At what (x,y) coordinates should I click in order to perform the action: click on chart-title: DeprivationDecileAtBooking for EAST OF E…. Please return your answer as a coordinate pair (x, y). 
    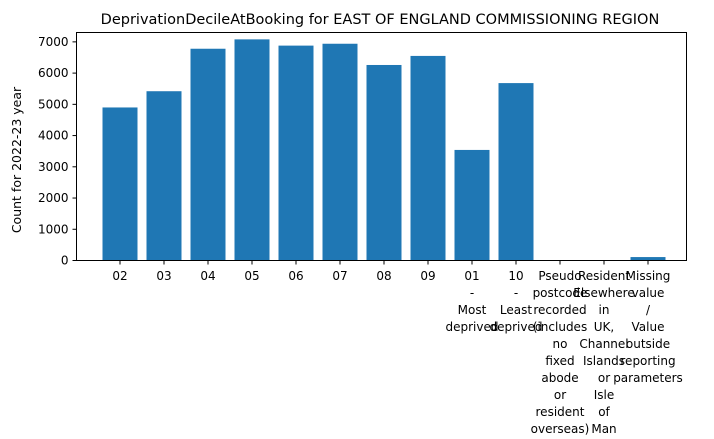
    Looking at the image, I should click on (380, 20).